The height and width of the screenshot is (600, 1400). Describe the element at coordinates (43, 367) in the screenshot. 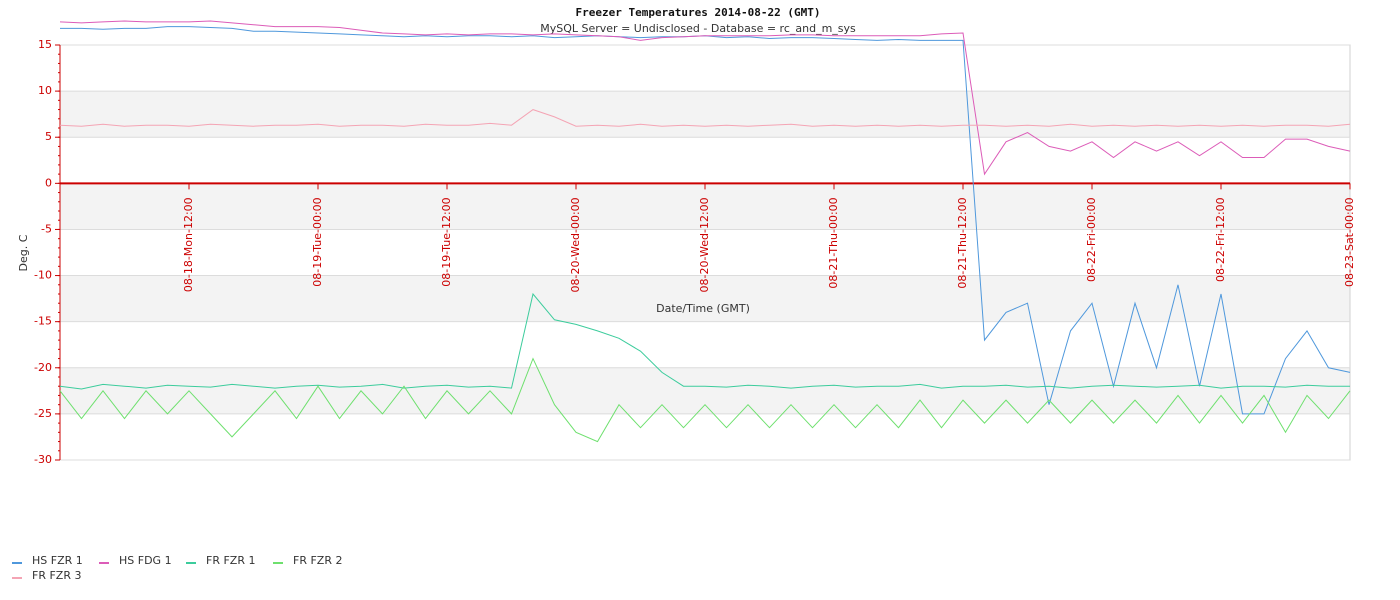

I see `y-tick-label: -20` at that location.